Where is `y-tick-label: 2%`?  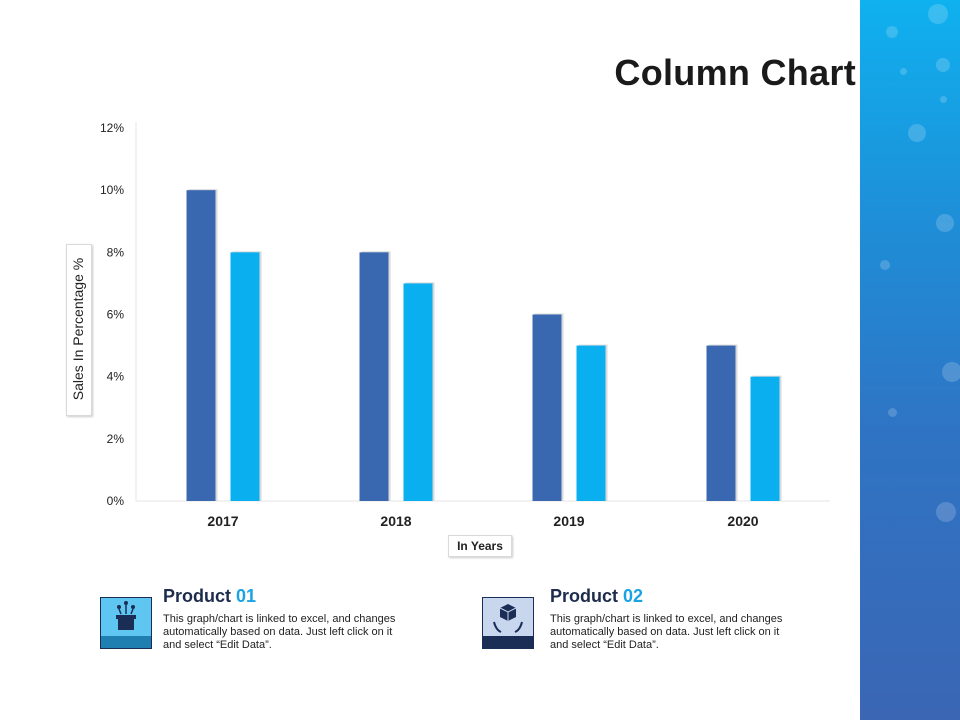
y-tick-label: 2% is located at coordinates (116, 439).